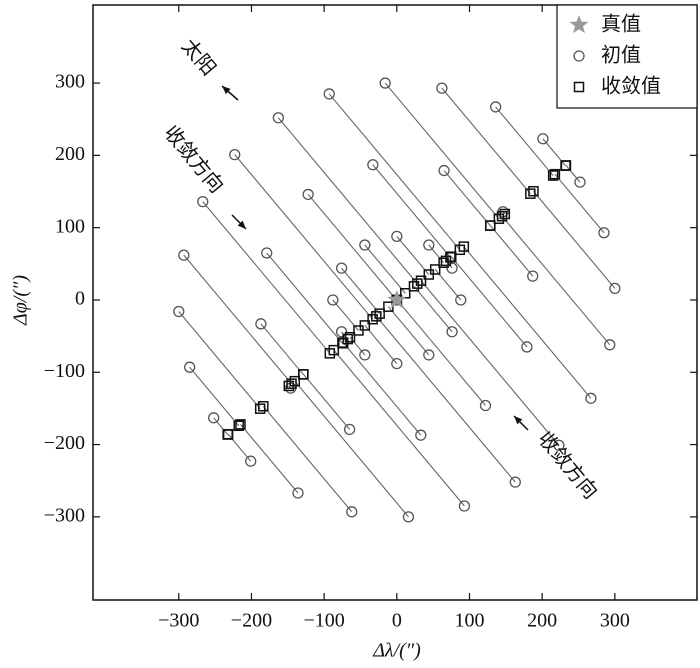  Describe the element at coordinates (199, 57) in the screenshot. I see `annotation: 太阳` at that location.